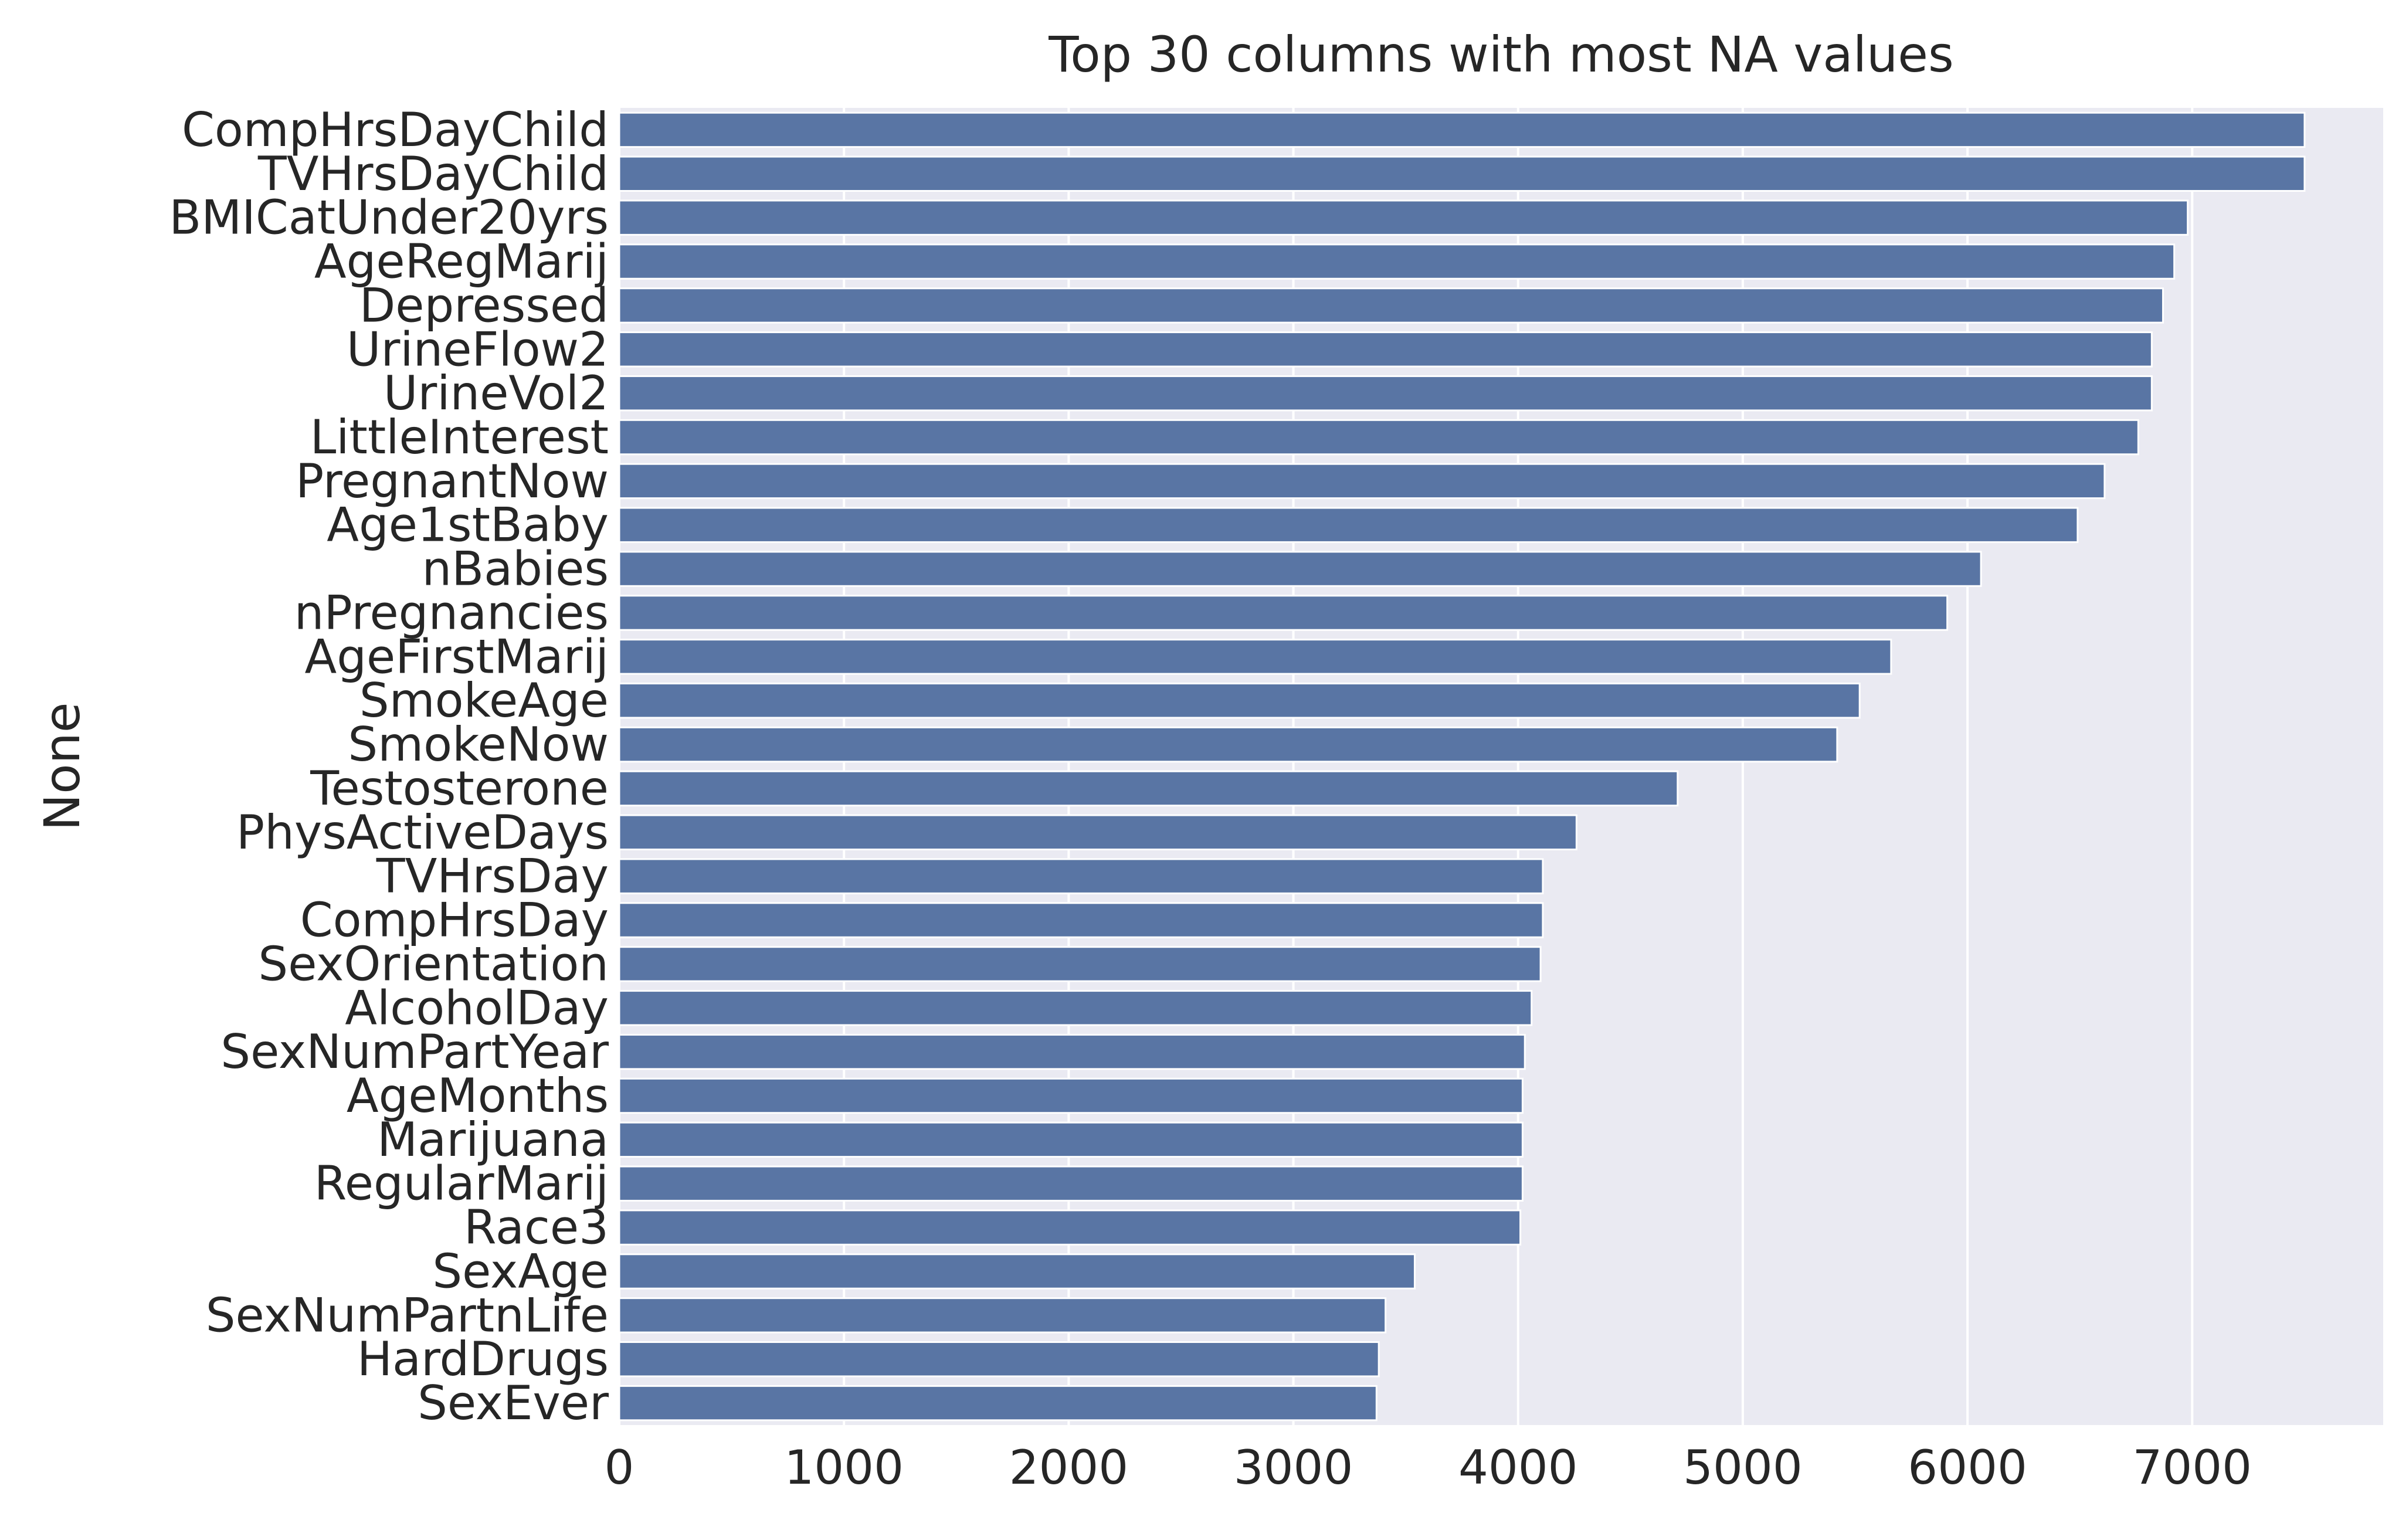  Describe the element at coordinates (493, 1139) in the screenshot. I see `y-tick-label: Marijuana` at that location.